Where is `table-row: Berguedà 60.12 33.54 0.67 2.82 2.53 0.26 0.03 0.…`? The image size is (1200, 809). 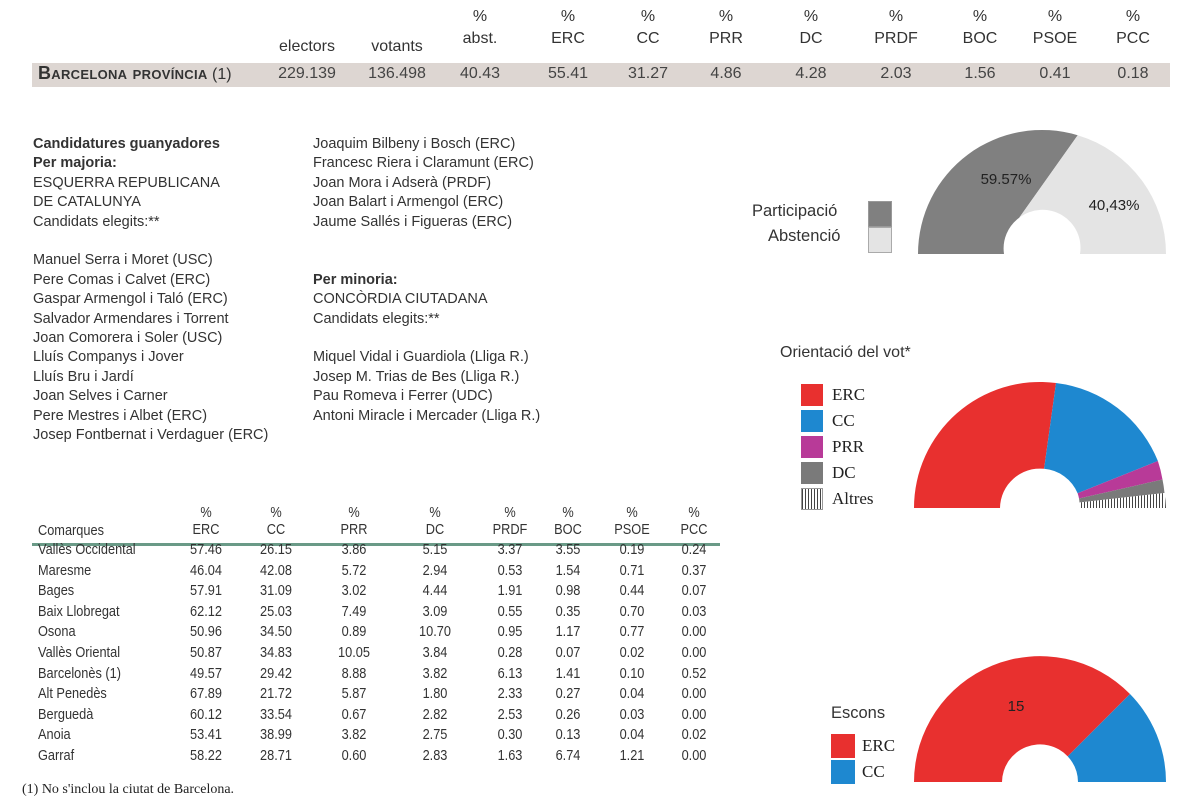
table-row: Berguedà 60.12 33.54 0.67 2.82 2.53 0.26 0.03 0.… is located at coordinates (382, 717).